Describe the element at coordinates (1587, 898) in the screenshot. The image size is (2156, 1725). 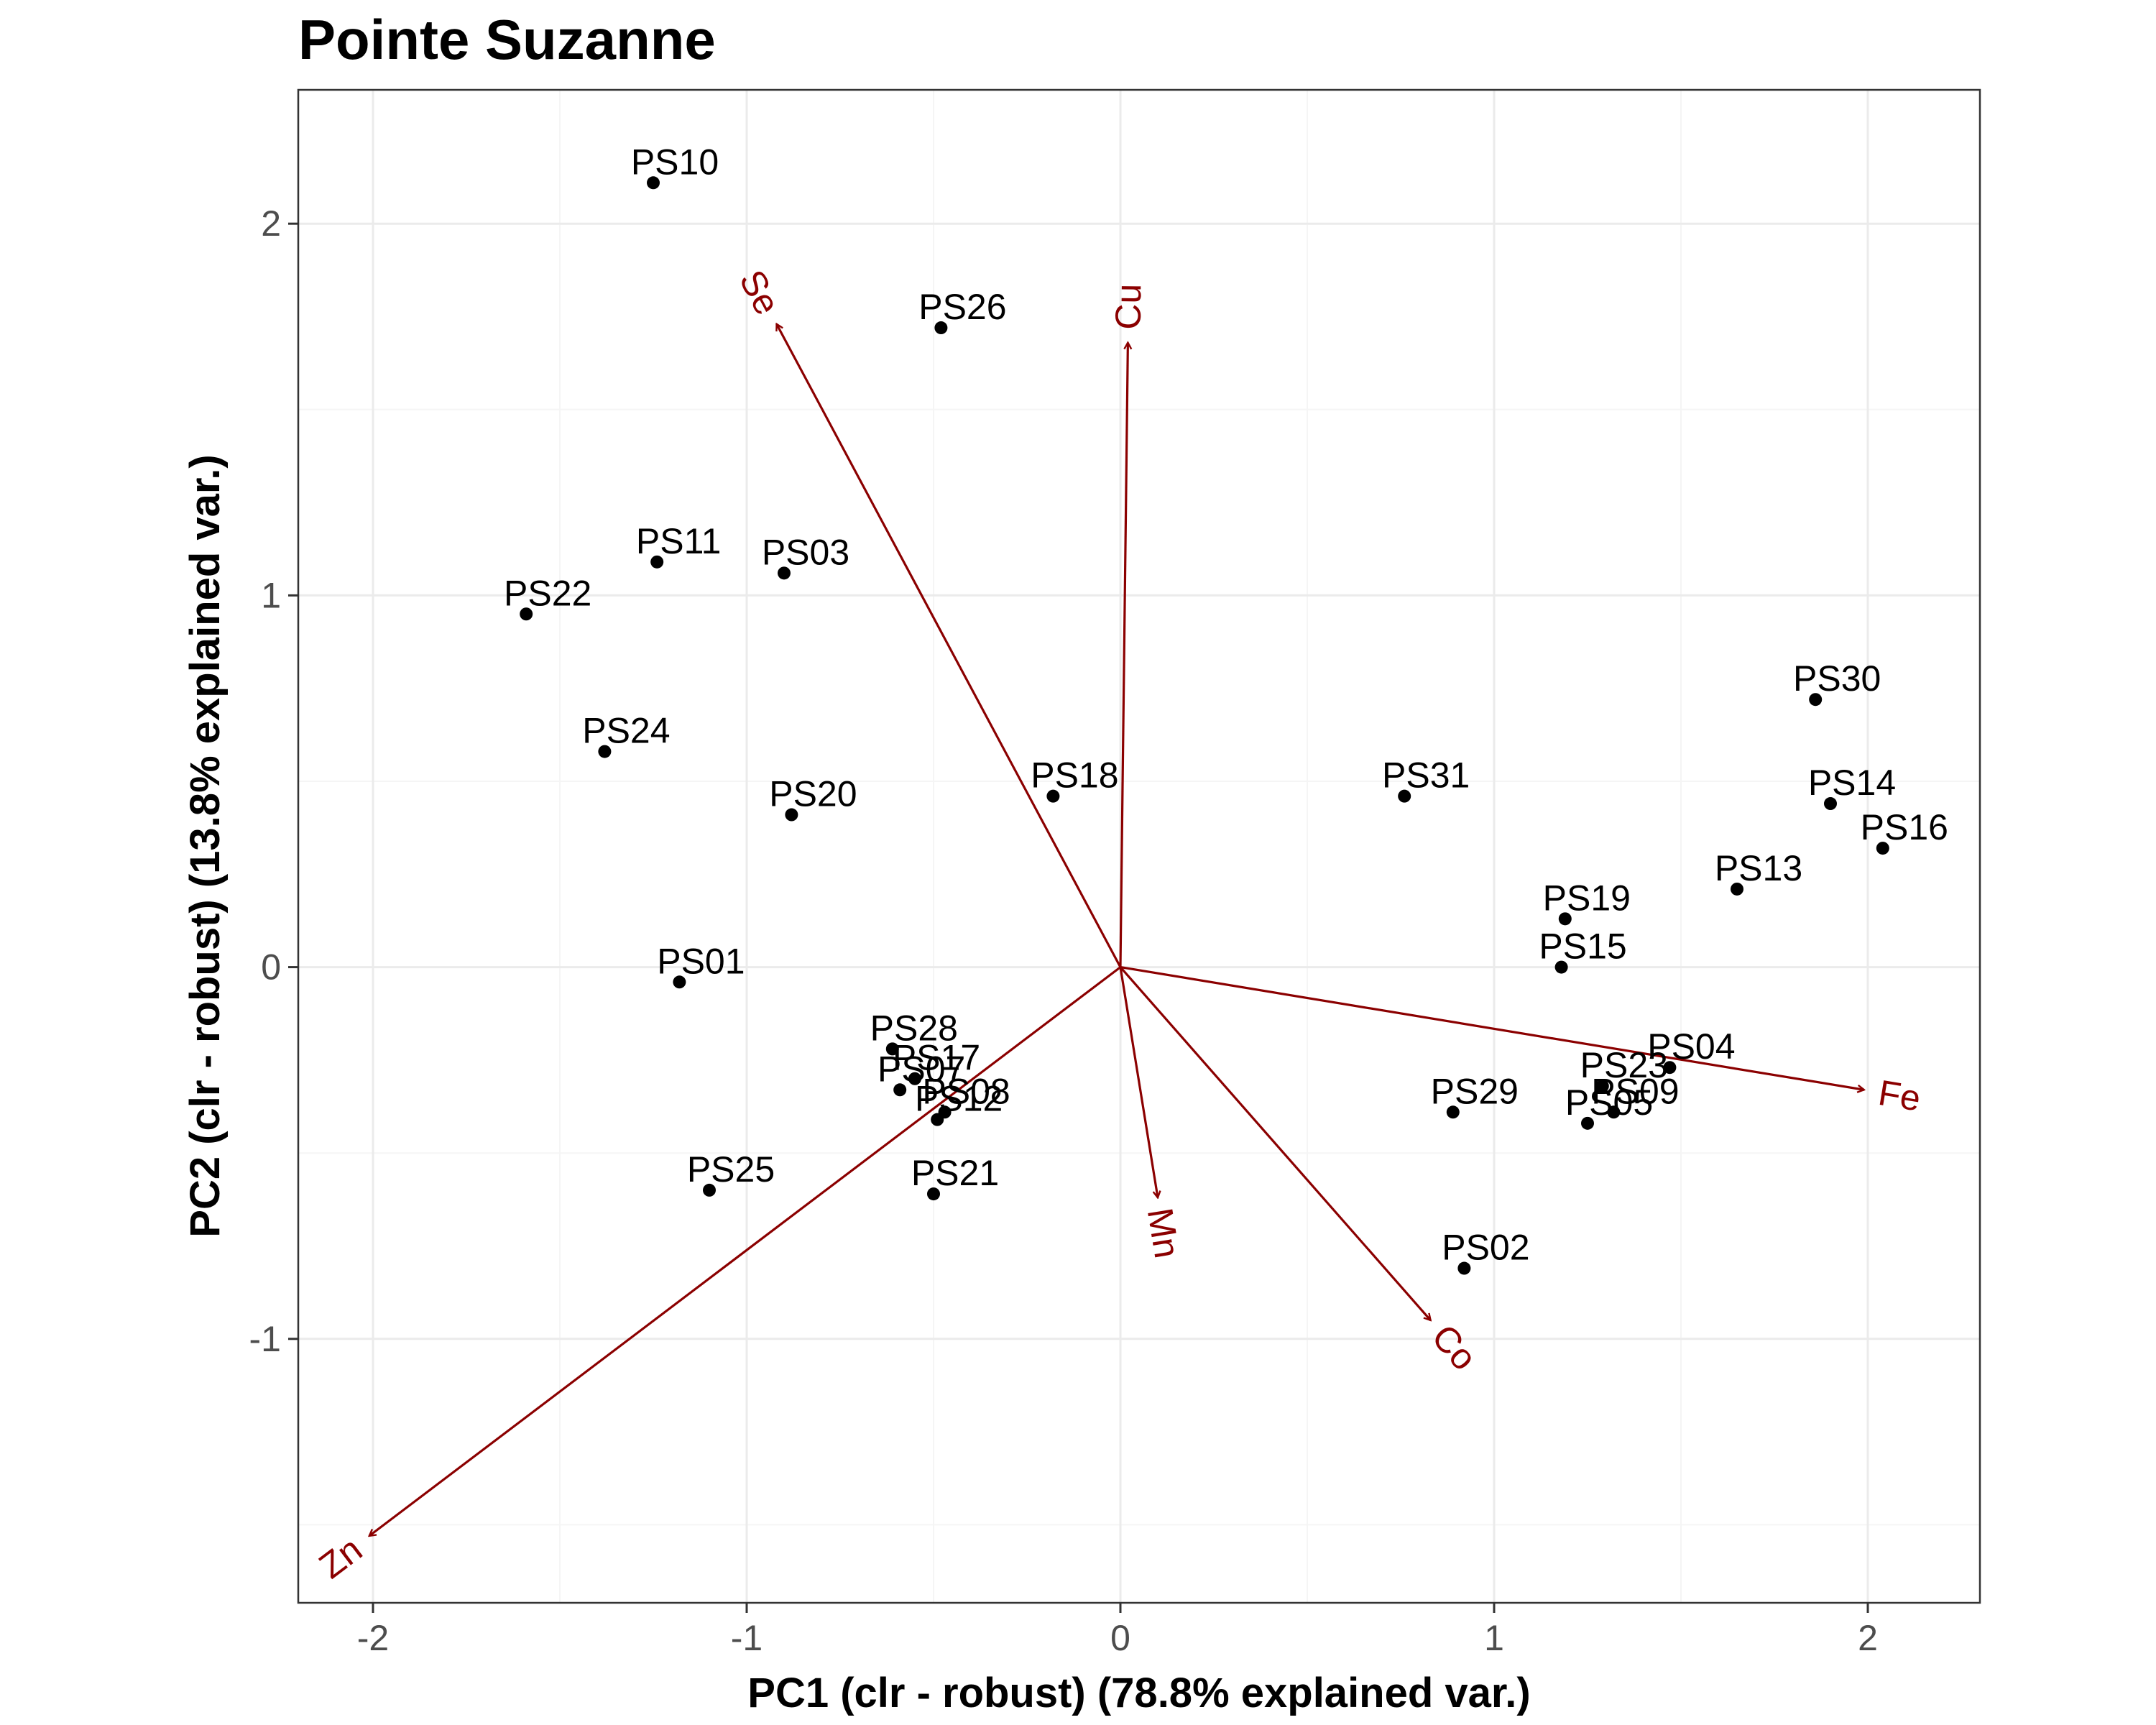
I see `point-label-ps19: PS19` at that location.